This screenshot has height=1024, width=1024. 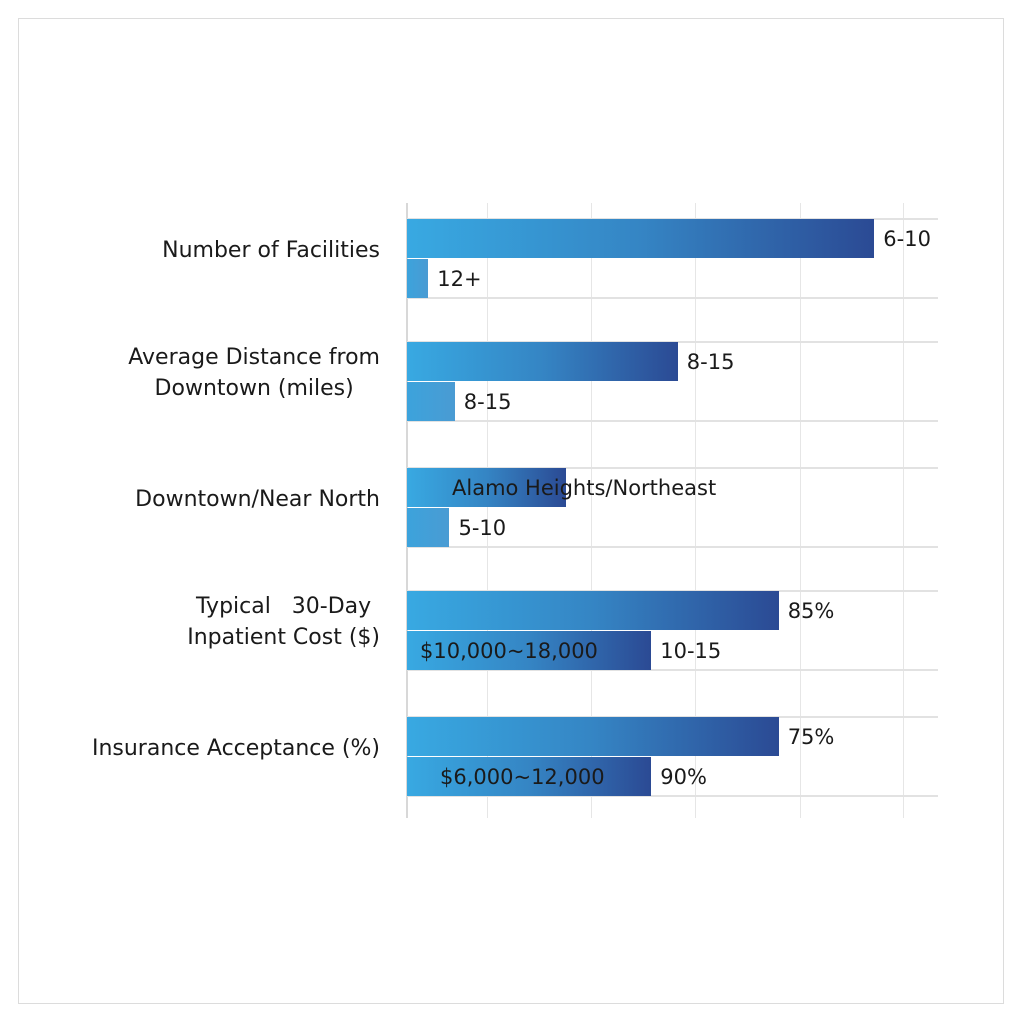 What do you see at coordinates (811, 611) in the screenshot?
I see `data-label: 85%` at bounding box center [811, 611].